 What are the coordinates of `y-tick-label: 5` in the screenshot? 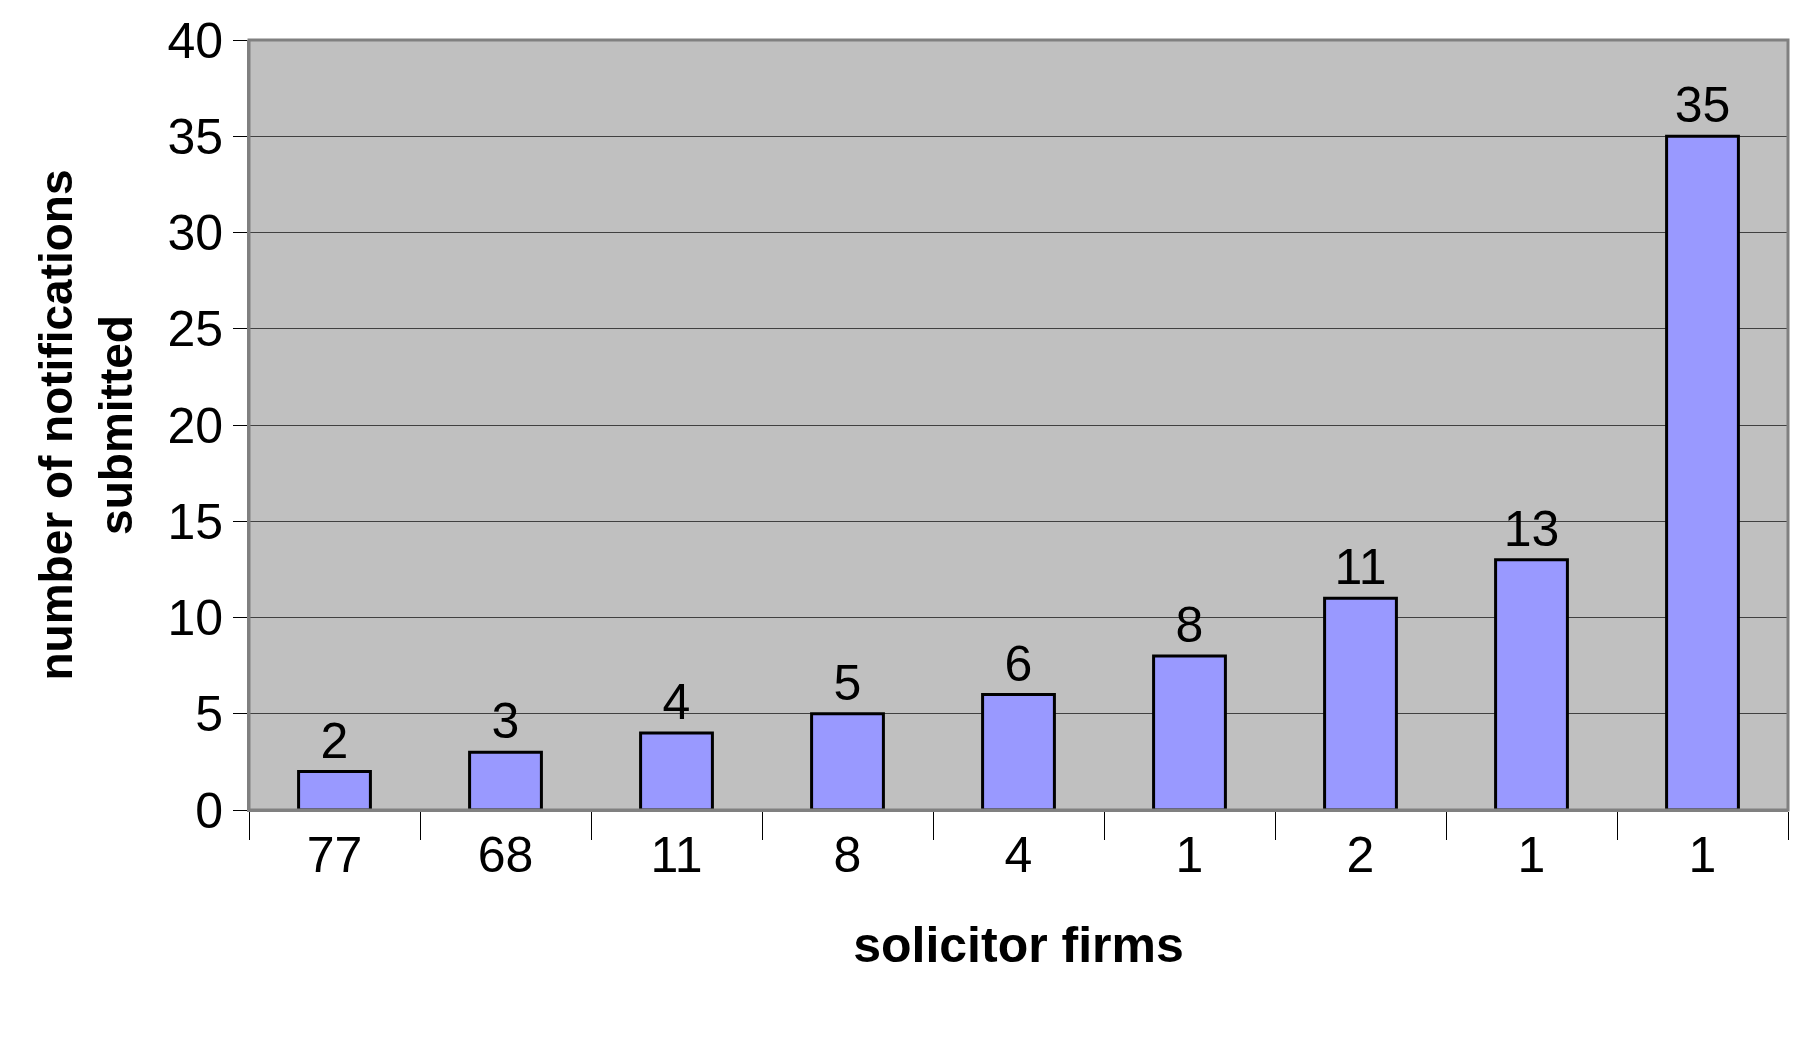 It's located at (209, 714).